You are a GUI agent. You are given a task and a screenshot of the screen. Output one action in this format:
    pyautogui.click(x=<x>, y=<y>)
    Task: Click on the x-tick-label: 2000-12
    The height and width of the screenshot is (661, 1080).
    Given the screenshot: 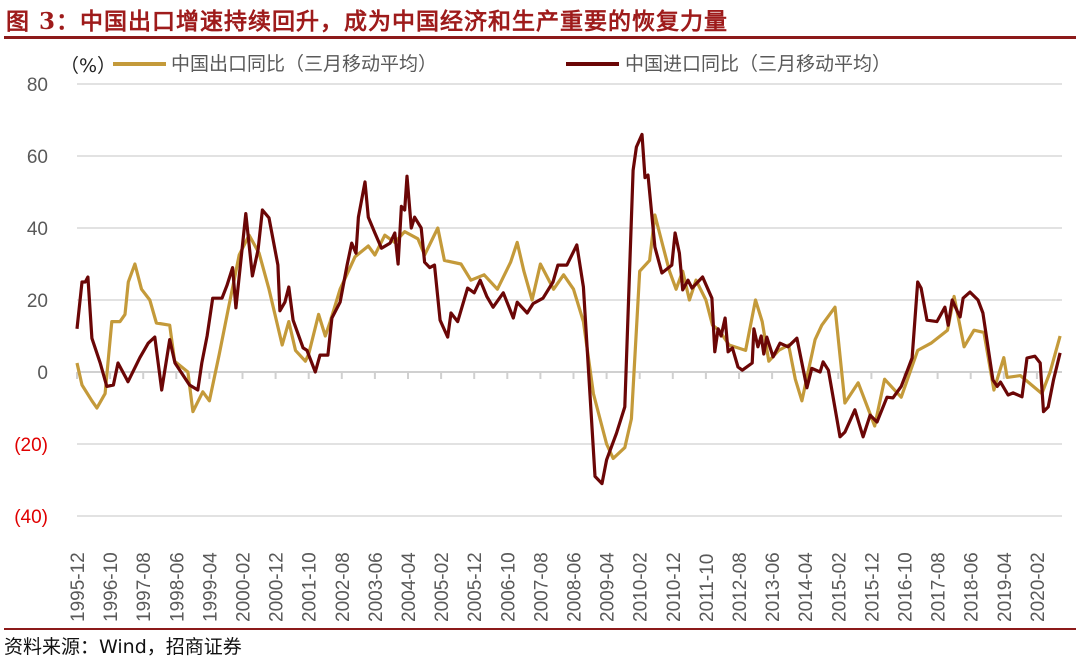 What is the action you would take?
    pyautogui.click(x=277, y=587)
    